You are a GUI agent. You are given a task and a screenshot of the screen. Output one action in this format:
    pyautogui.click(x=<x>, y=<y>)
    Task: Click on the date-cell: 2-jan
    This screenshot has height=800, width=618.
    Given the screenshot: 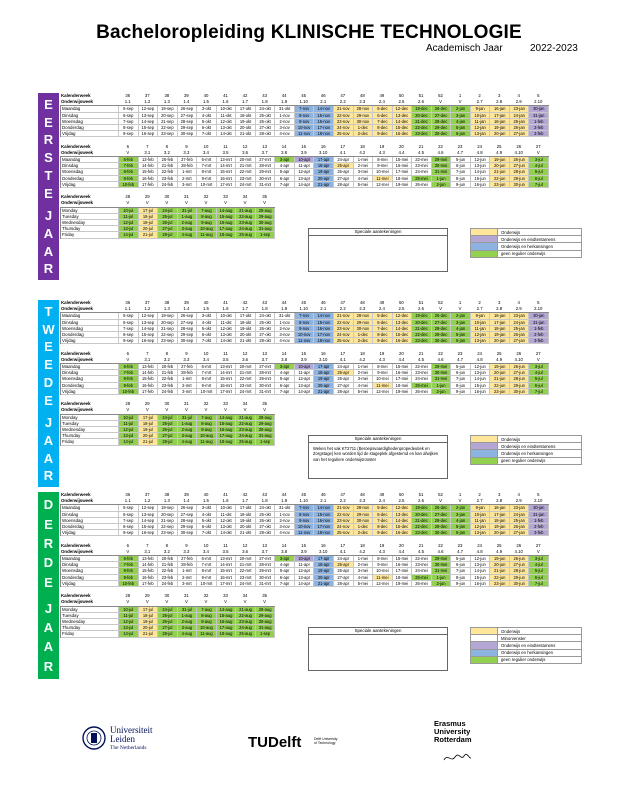 What is the action you would take?
    pyautogui.click(x=461, y=109)
    